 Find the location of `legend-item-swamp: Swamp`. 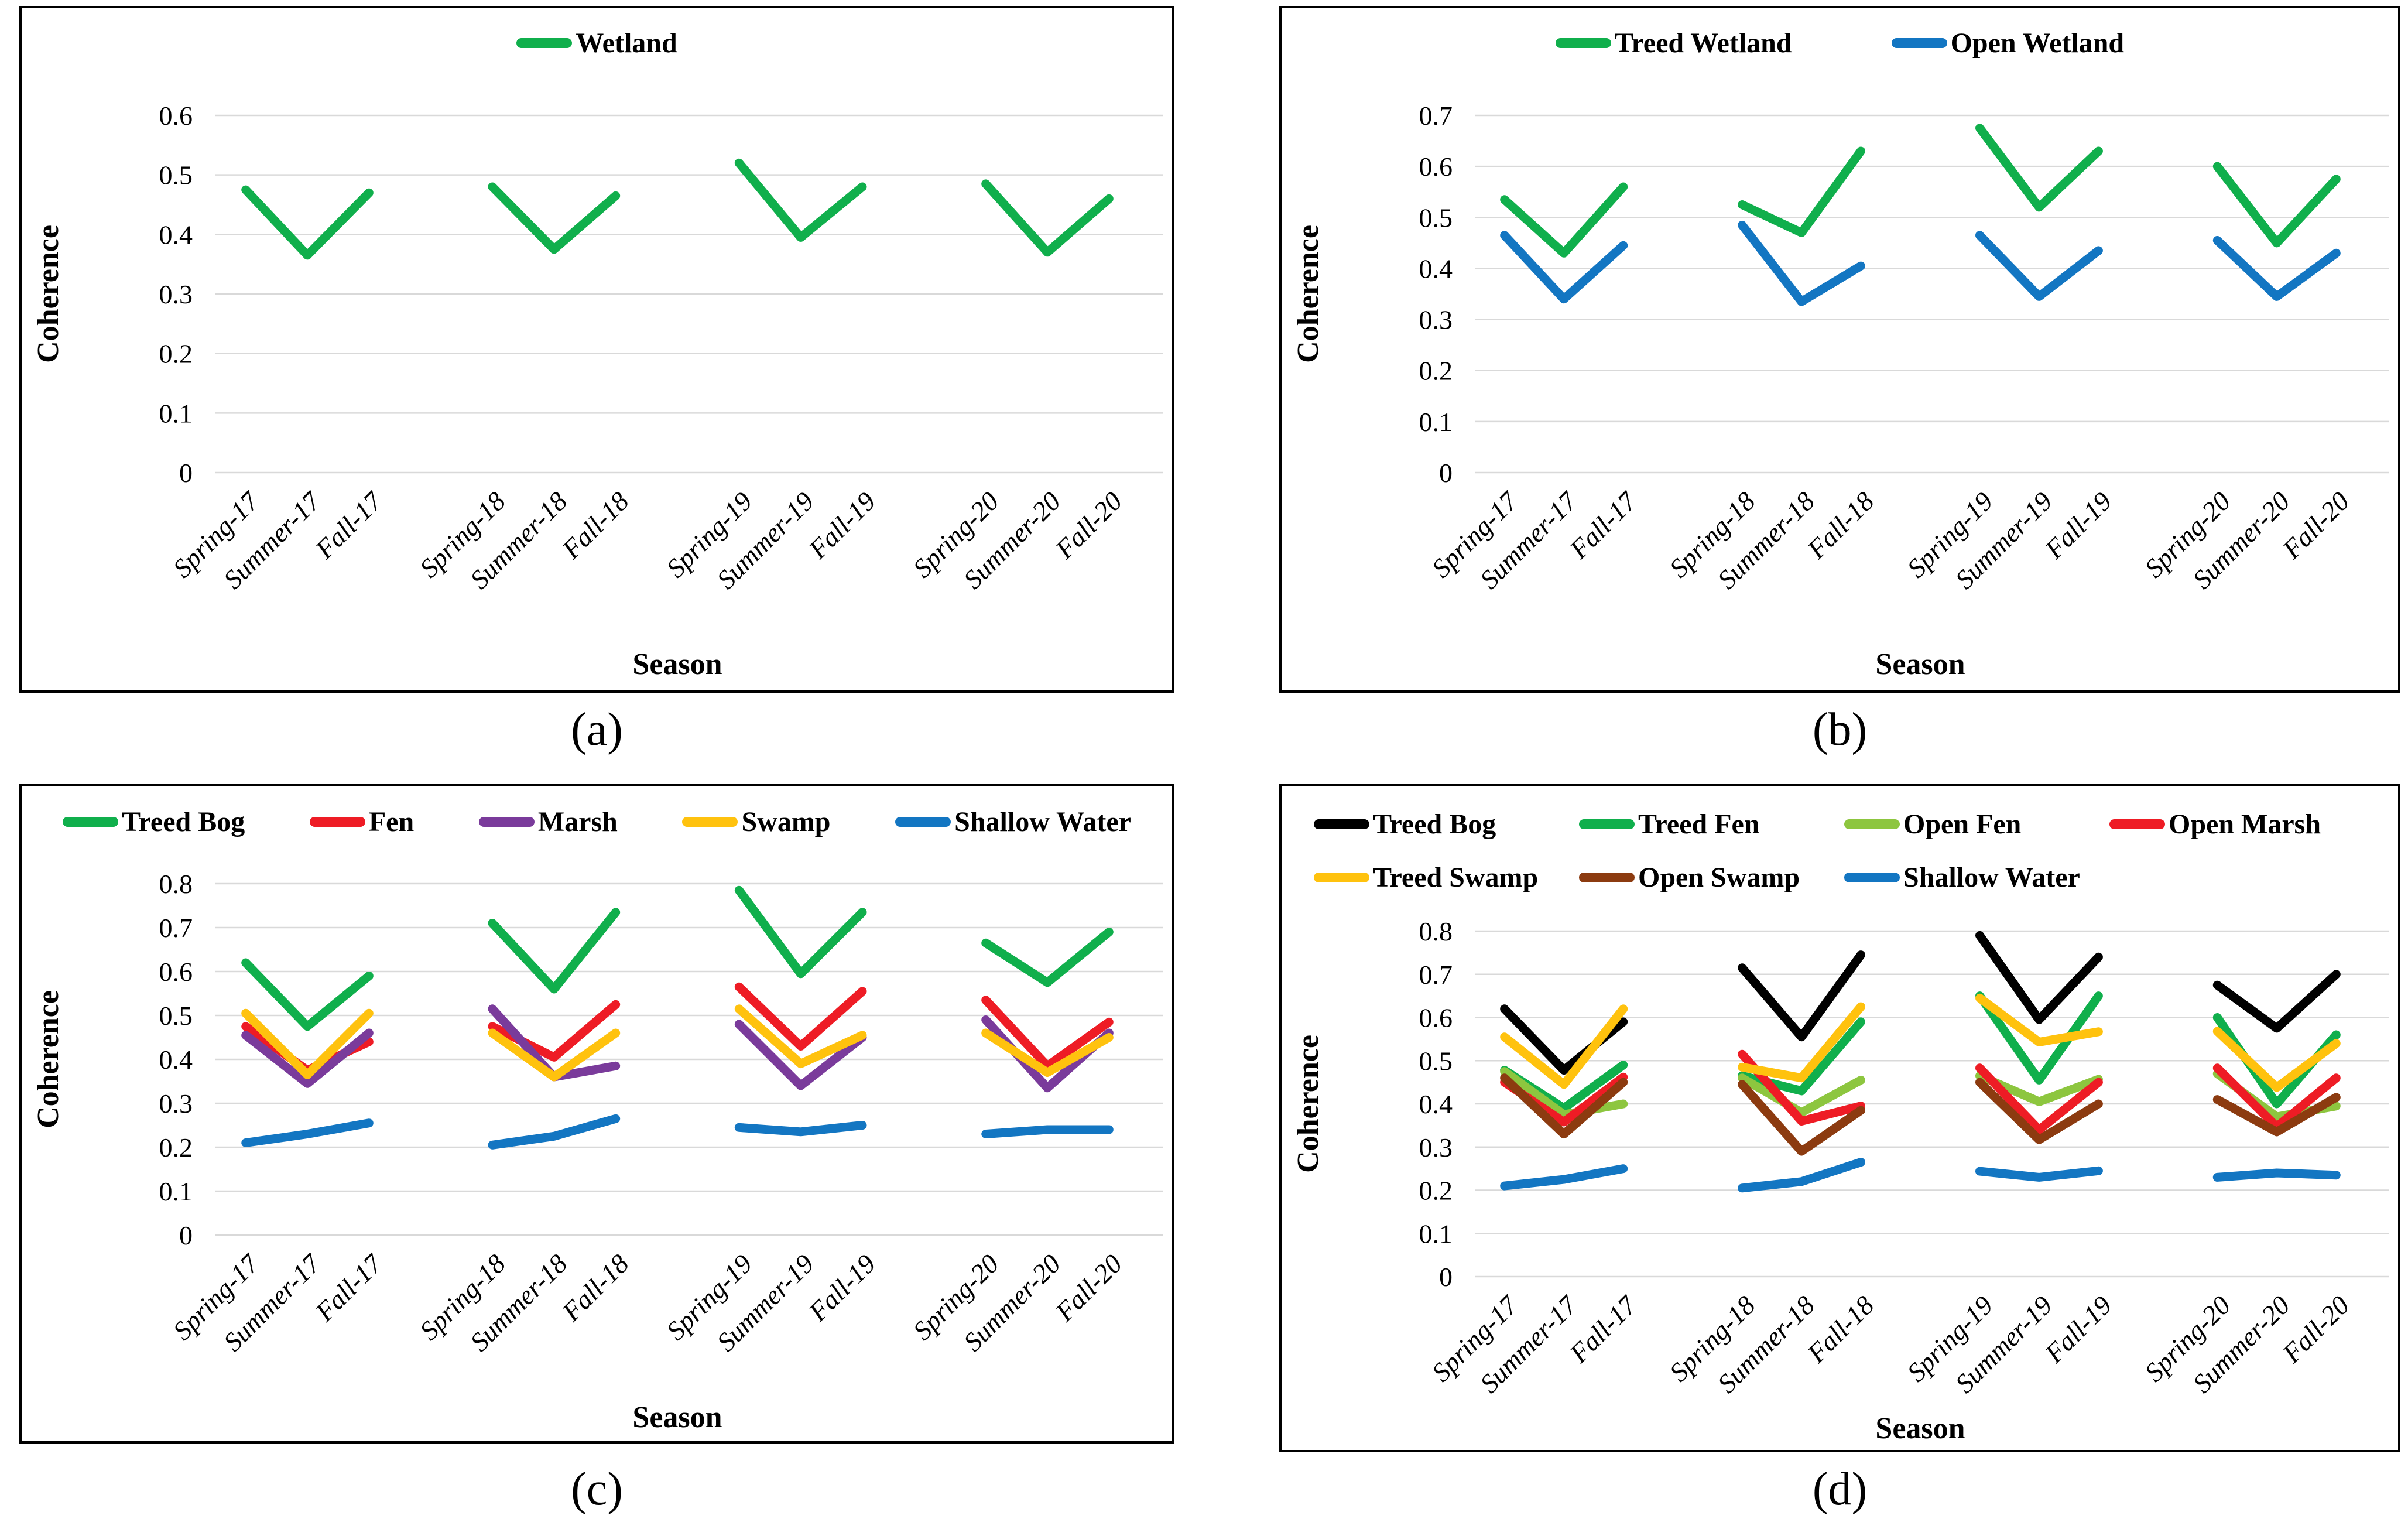

legend-item-swamp: Swamp is located at coordinates (756, 822).